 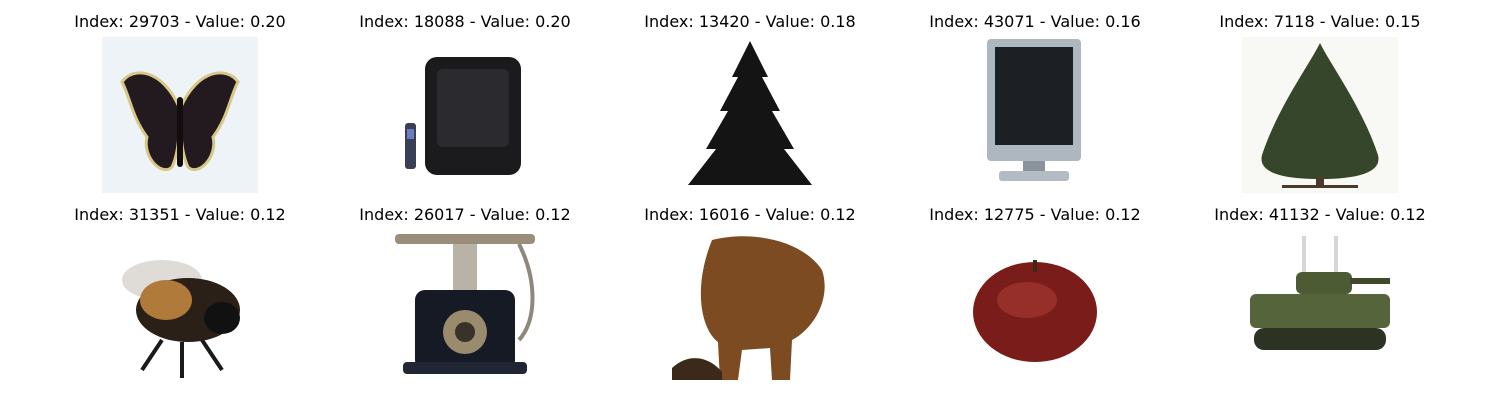 What do you see at coordinates (750, 115) in the screenshot?
I see `pine-tree-image` at bounding box center [750, 115].